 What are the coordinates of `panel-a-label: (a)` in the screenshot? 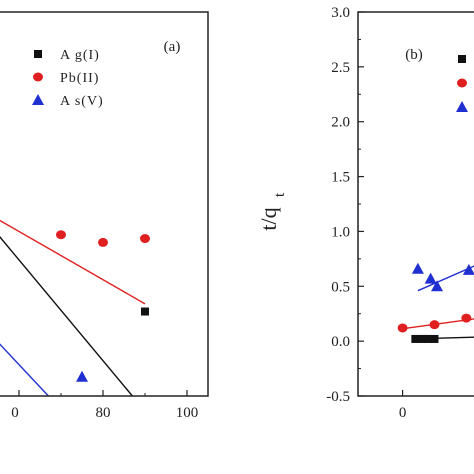 It's located at (172, 47).